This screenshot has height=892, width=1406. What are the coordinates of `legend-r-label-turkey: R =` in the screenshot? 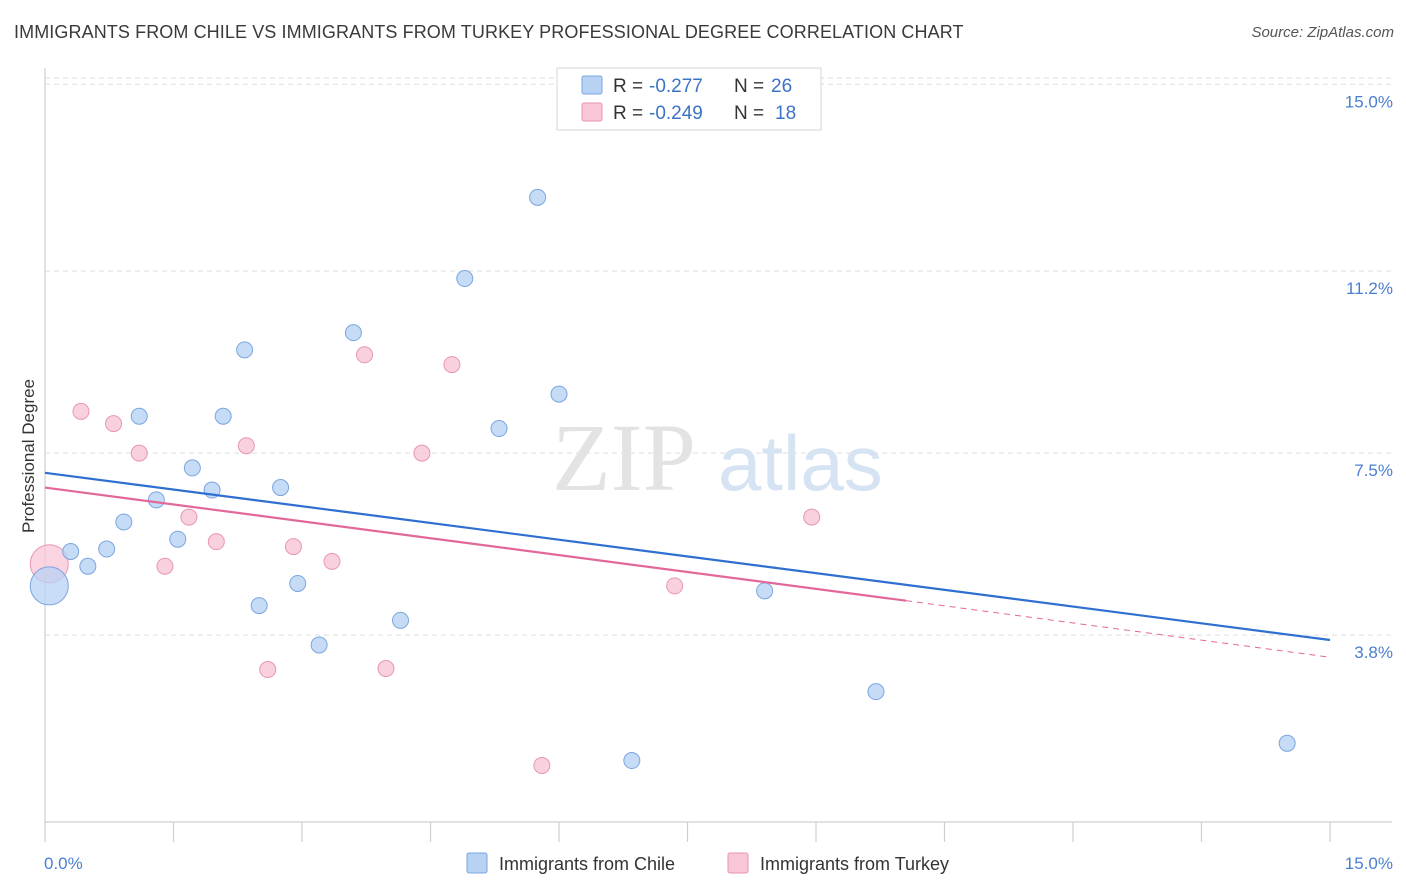 It's located at (628, 113).